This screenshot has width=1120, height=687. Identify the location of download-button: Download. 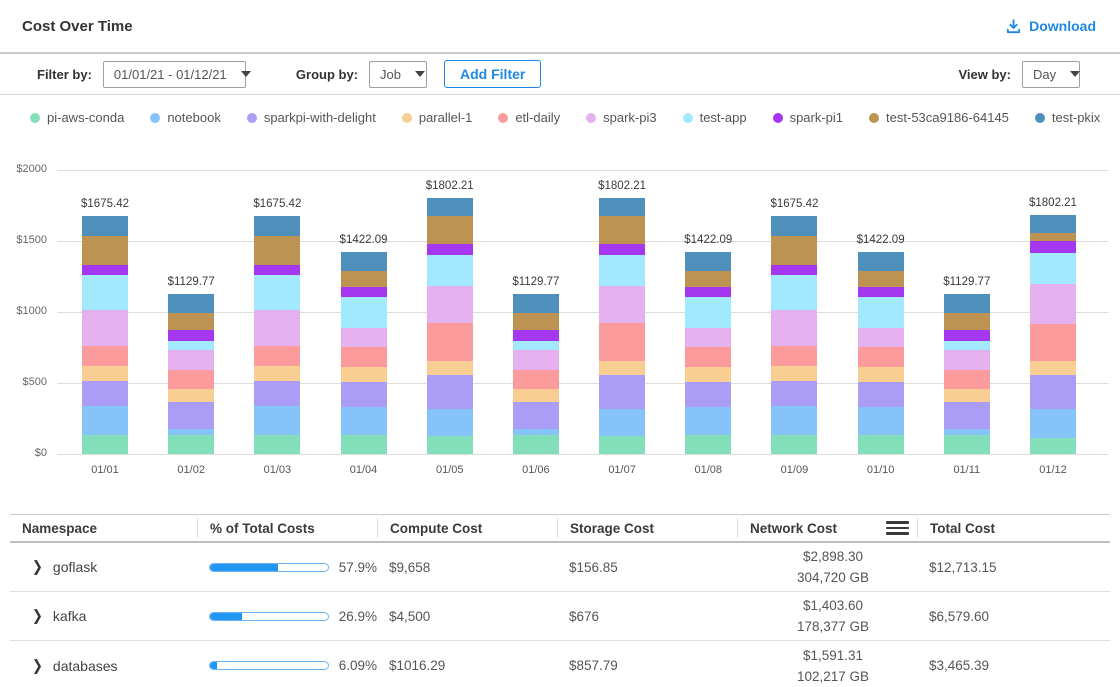
(1050, 26).